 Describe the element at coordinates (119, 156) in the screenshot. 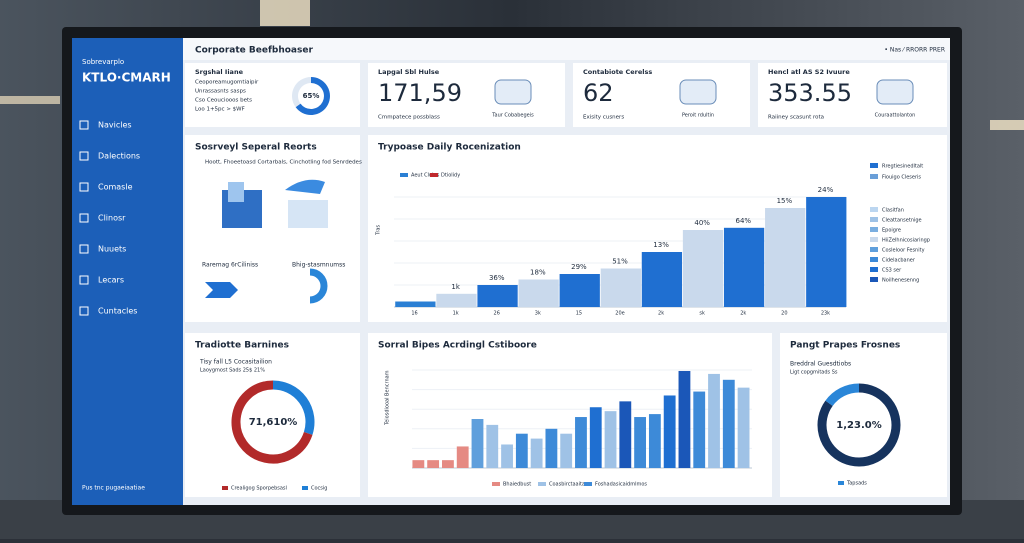

I see `nav-item: Dalections` at that location.